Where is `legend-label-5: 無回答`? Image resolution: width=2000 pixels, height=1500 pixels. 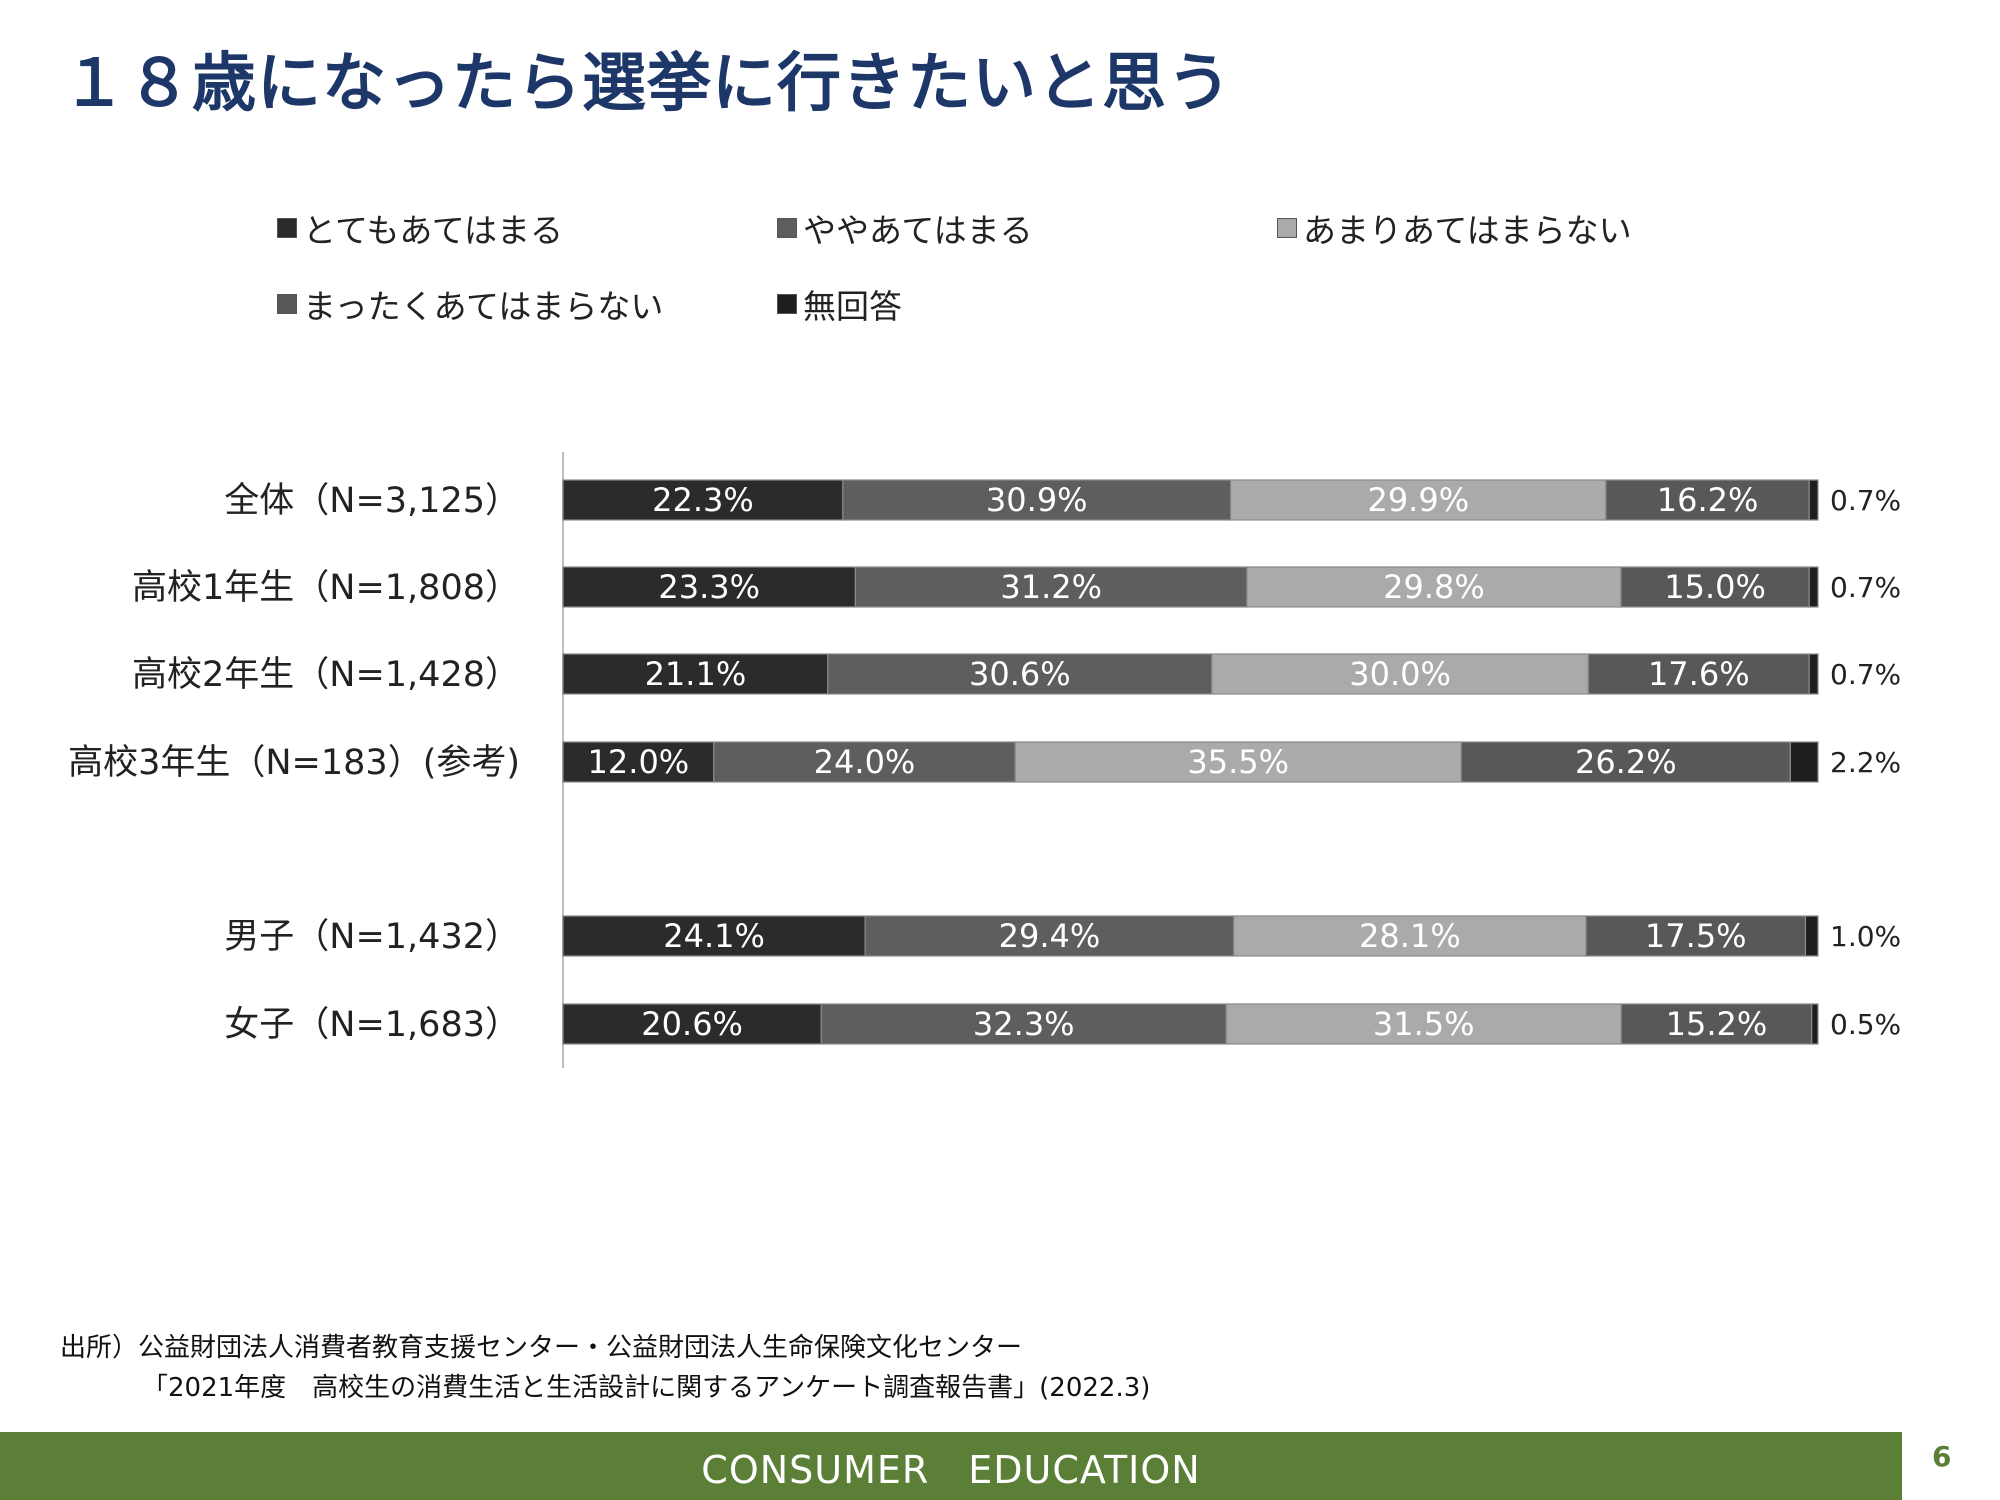 legend-label-5: 無回答 is located at coordinates (852, 306).